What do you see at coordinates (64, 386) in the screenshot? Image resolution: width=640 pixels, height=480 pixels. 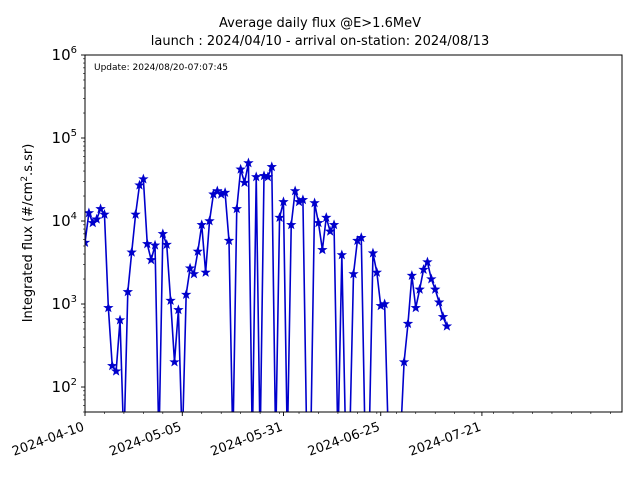 I see `y-tick-label: 10²` at bounding box center [64, 386].